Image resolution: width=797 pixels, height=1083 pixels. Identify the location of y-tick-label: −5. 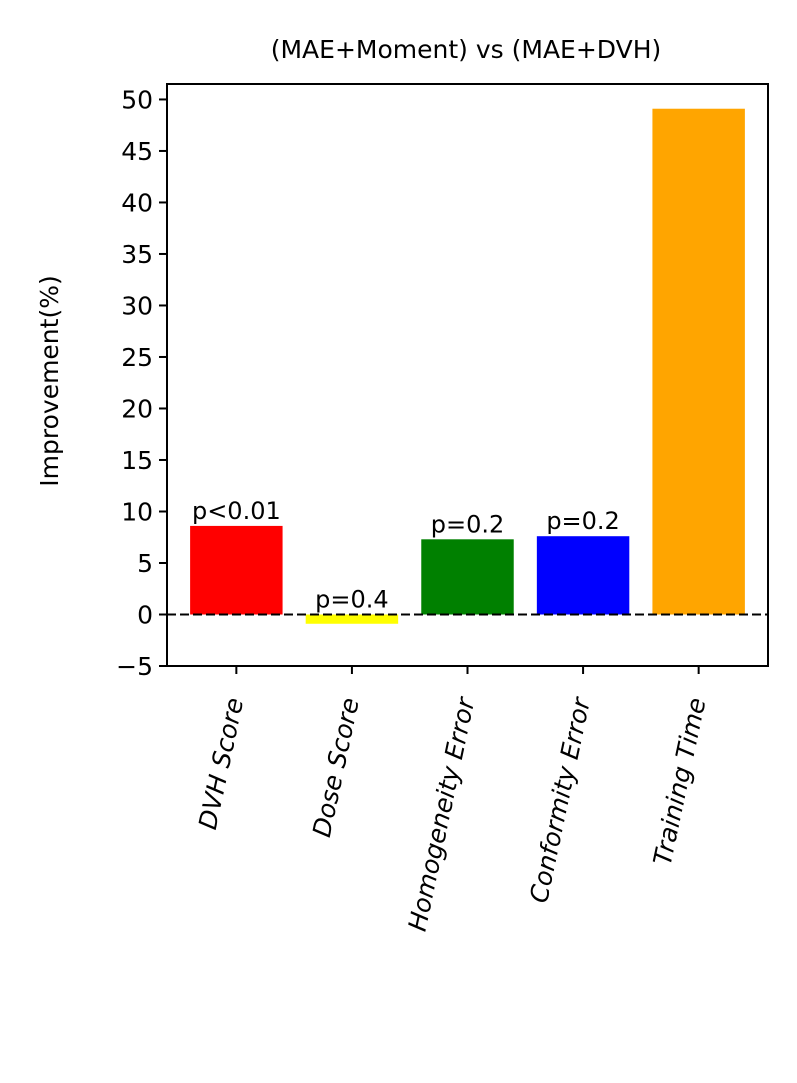
(134, 666).